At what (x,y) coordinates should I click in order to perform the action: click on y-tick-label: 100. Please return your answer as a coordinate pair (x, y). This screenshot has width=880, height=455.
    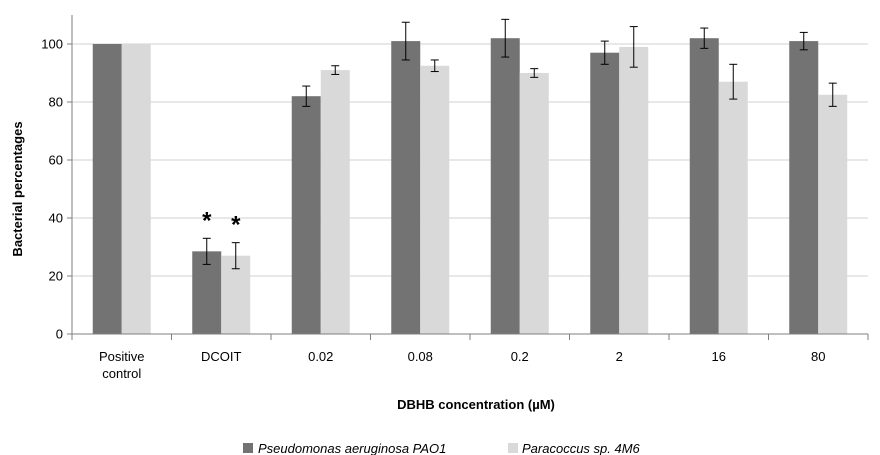
    Looking at the image, I should click on (52, 44).